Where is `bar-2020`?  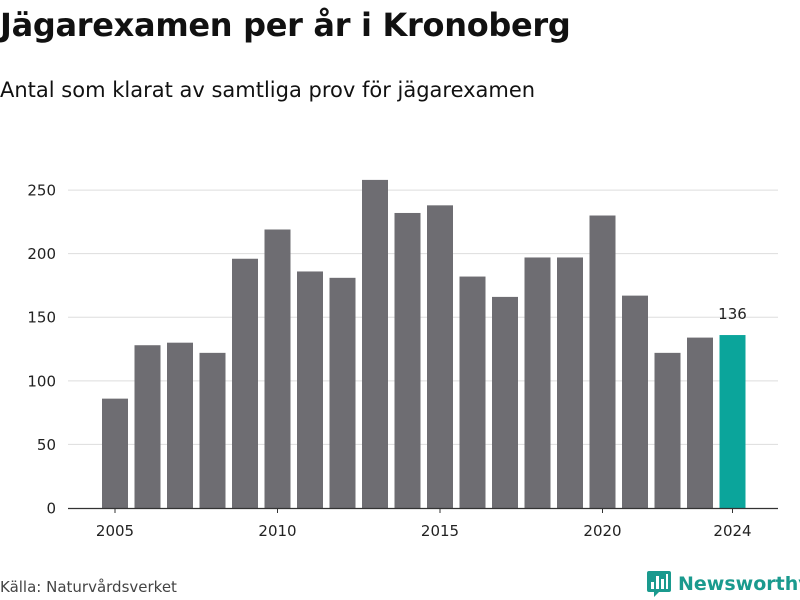 bar-2020 is located at coordinates (602, 361).